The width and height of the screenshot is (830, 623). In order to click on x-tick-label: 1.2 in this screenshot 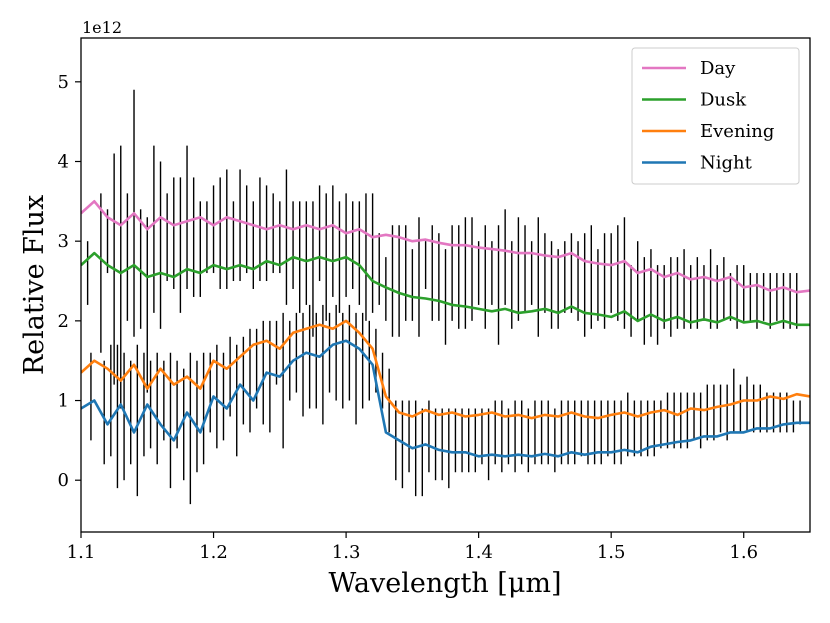, I will do `click(213, 552)`.